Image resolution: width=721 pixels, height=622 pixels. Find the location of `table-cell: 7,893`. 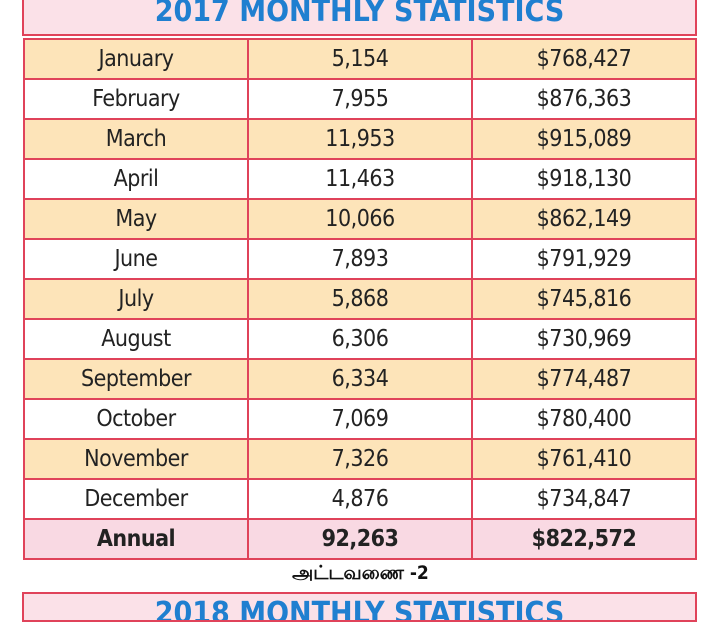

table-cell: 7,893 is located at coordinates (360, 259).